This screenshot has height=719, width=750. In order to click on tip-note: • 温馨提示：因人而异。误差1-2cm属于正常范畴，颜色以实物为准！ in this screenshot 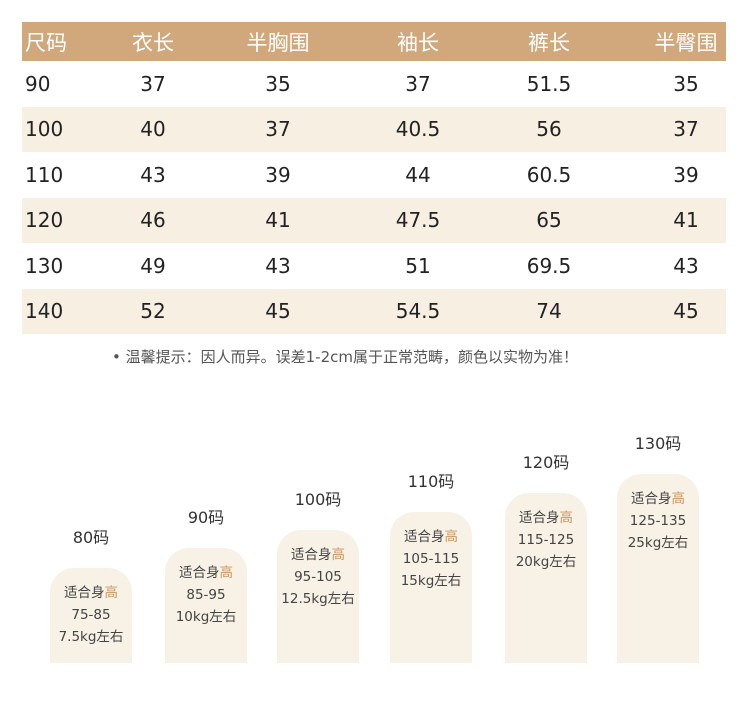, I will do `click(345, 357)`.